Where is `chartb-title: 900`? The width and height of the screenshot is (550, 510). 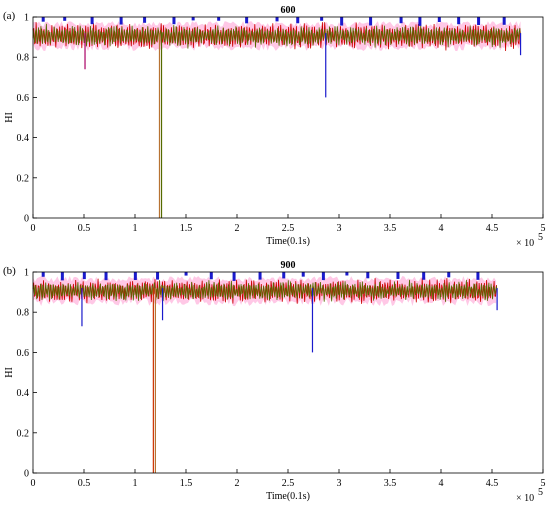 chartb-title: 900 is located at coordinates (288, 265).